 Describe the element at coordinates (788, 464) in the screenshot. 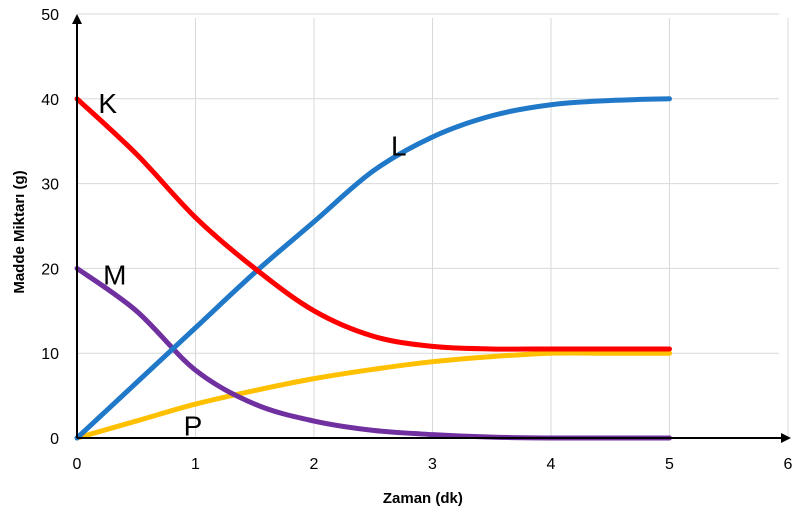

I see `x-tick-label: 6` at that location.